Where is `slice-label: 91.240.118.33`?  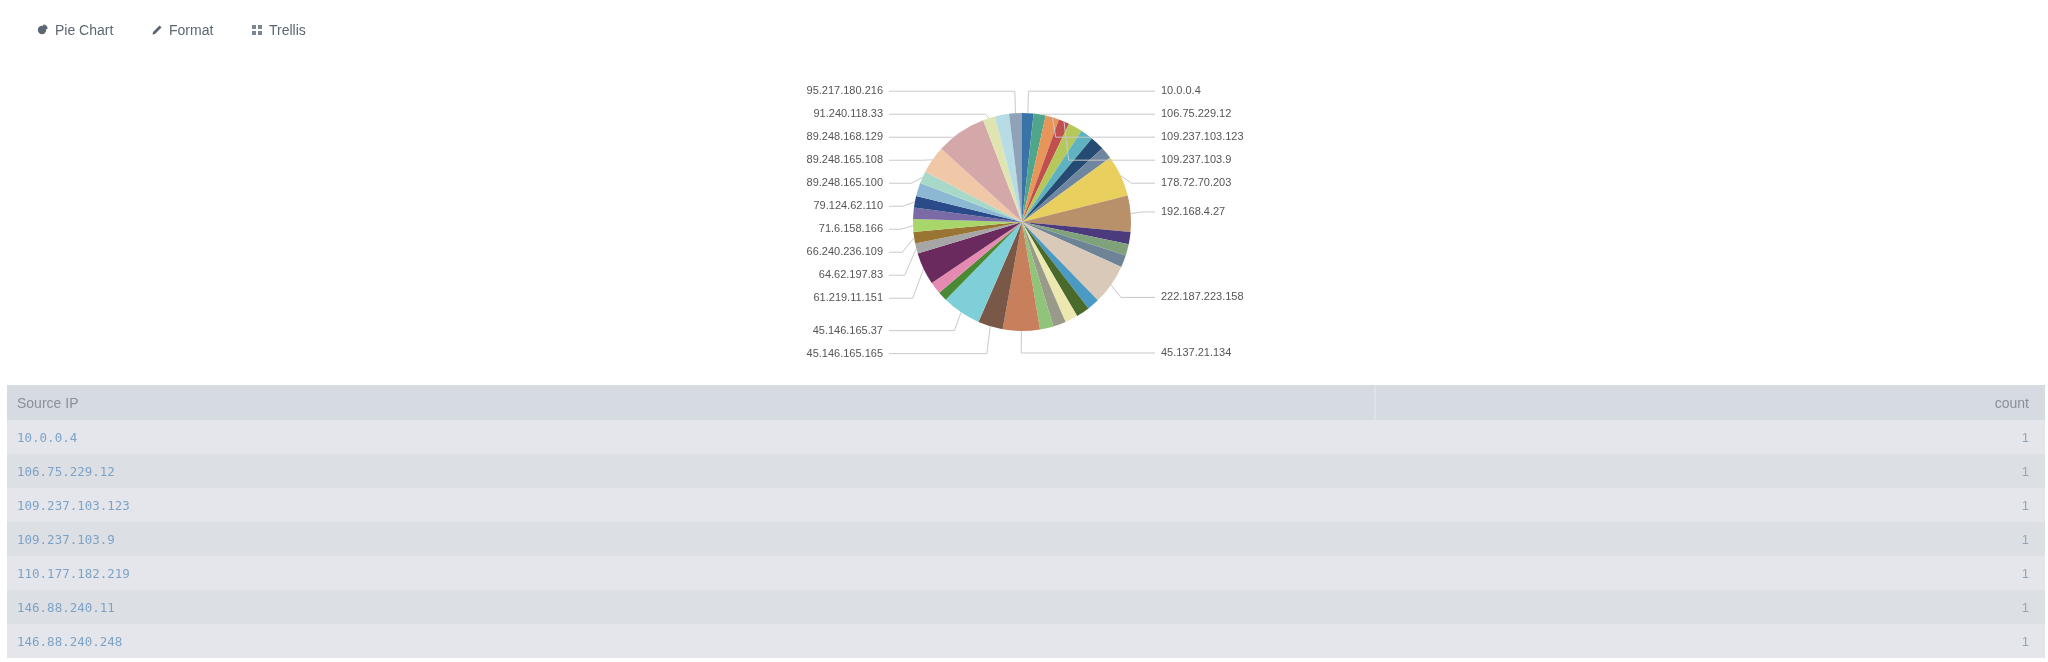 slice-label: 91.240.118.33 is located at coordinates (848, 113).